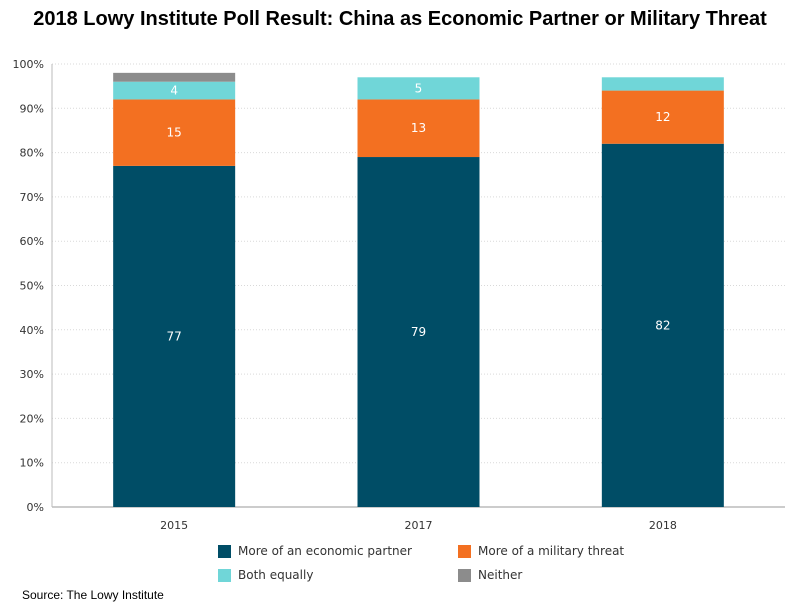 The image size is (800, 610). I want to click on x-axis: 2015 2017 2018, so click(418, 525).